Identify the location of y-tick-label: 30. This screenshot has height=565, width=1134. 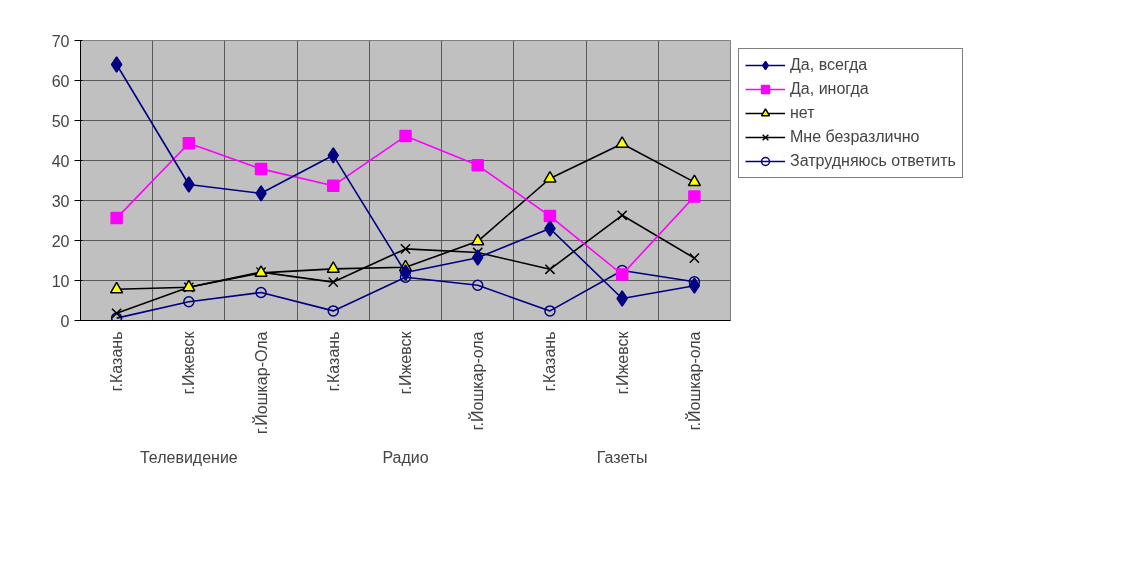
(60, 201).